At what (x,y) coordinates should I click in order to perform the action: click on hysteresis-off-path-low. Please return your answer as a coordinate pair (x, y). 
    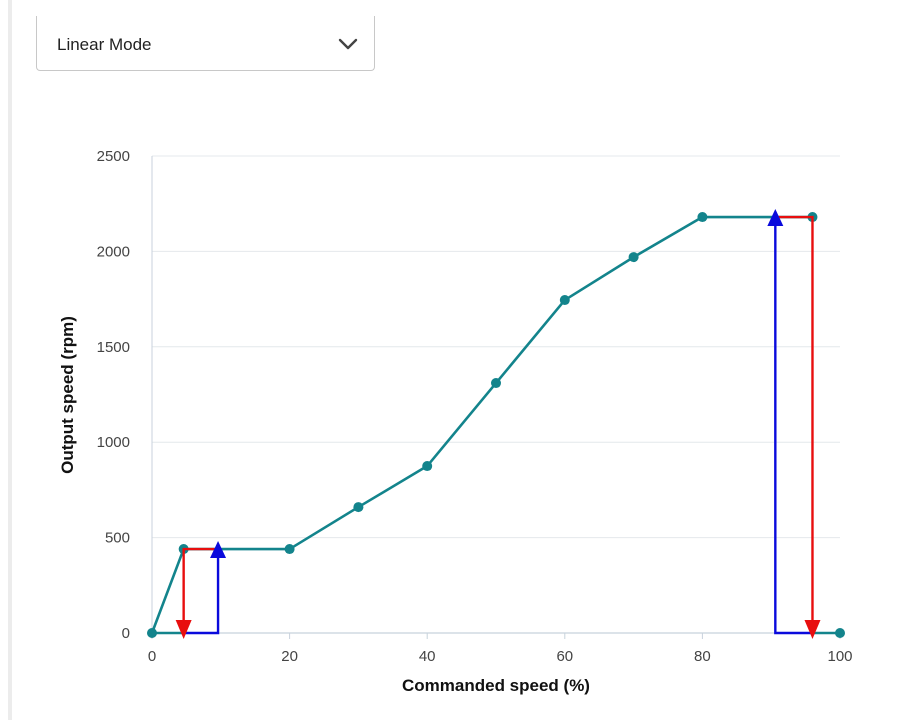
    Looking at the image, I should click on (200, 590).